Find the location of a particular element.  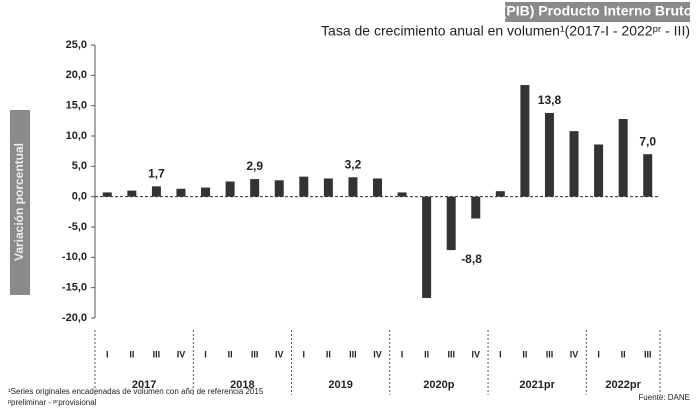

y-tick-label: -5,0 is located at coordinates (77, 227).